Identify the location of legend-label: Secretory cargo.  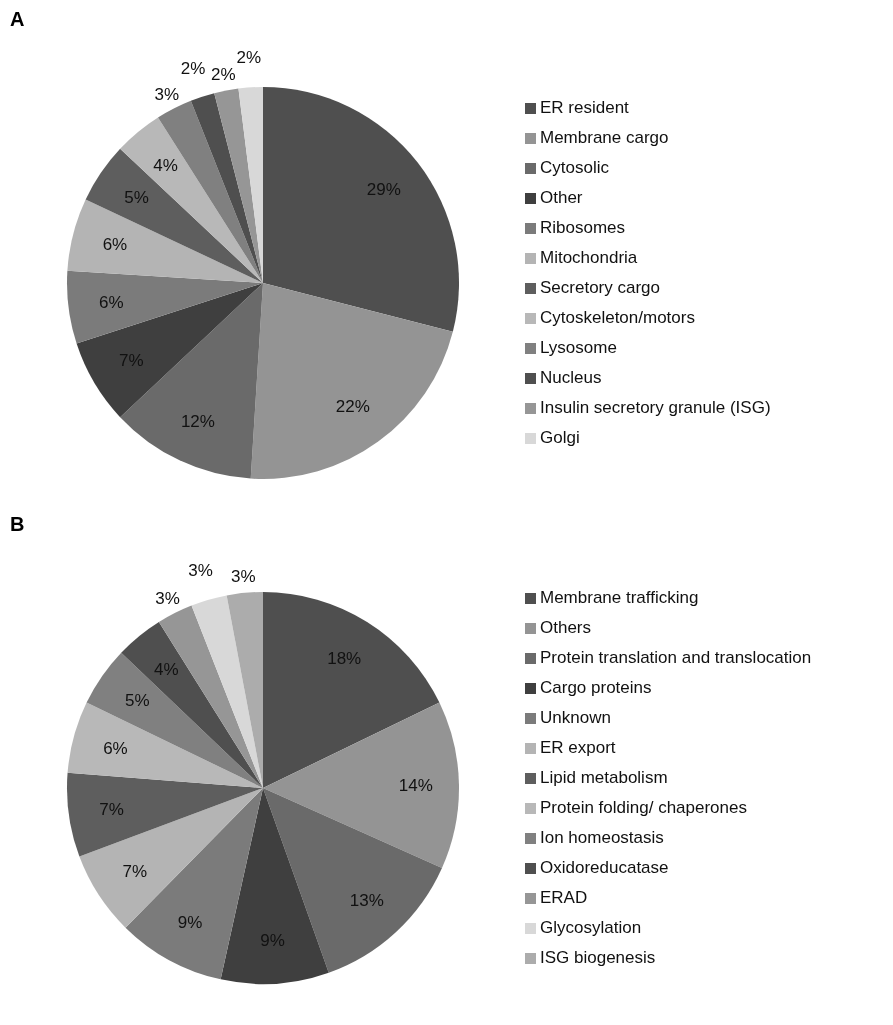
(600, 287).